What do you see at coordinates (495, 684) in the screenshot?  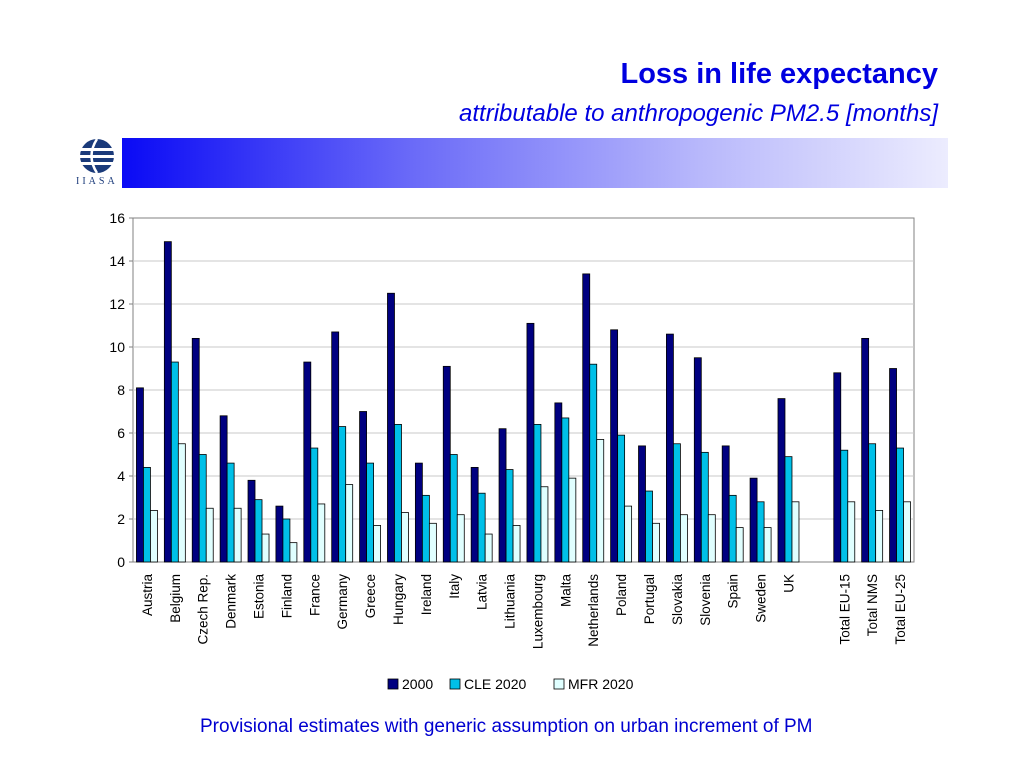 I see `legend-label: CLE 2020` at bounding box center [495, 684].